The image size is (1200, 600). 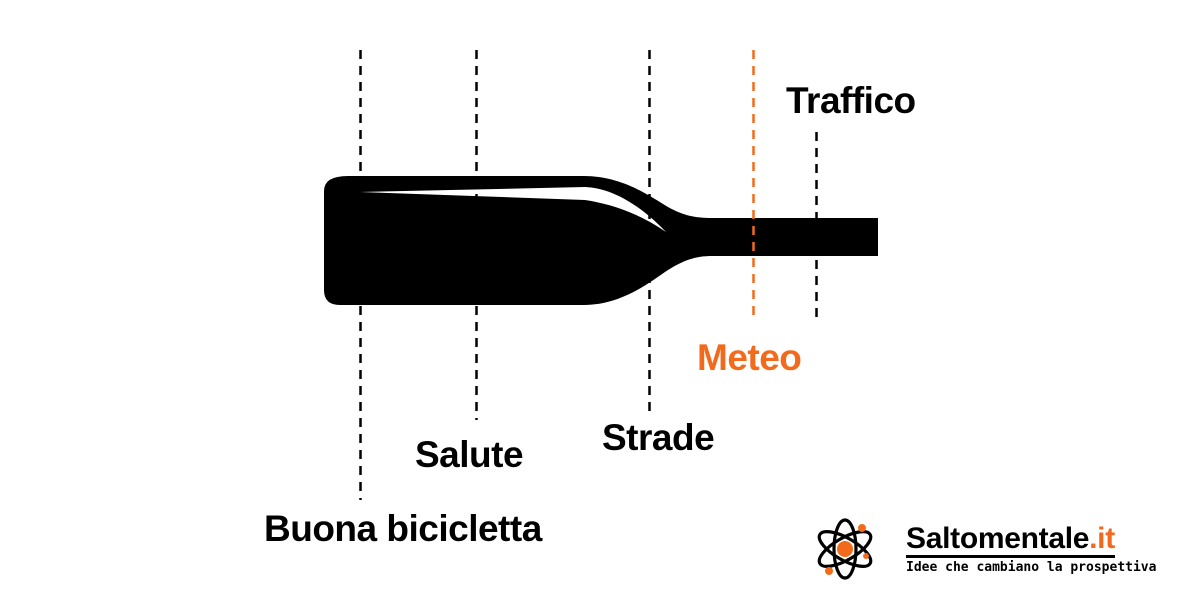 What do you see at coordinates (851, 100) in the screenshot?
I see `label-traffico: Traffico` at bounding box center [851, 100].